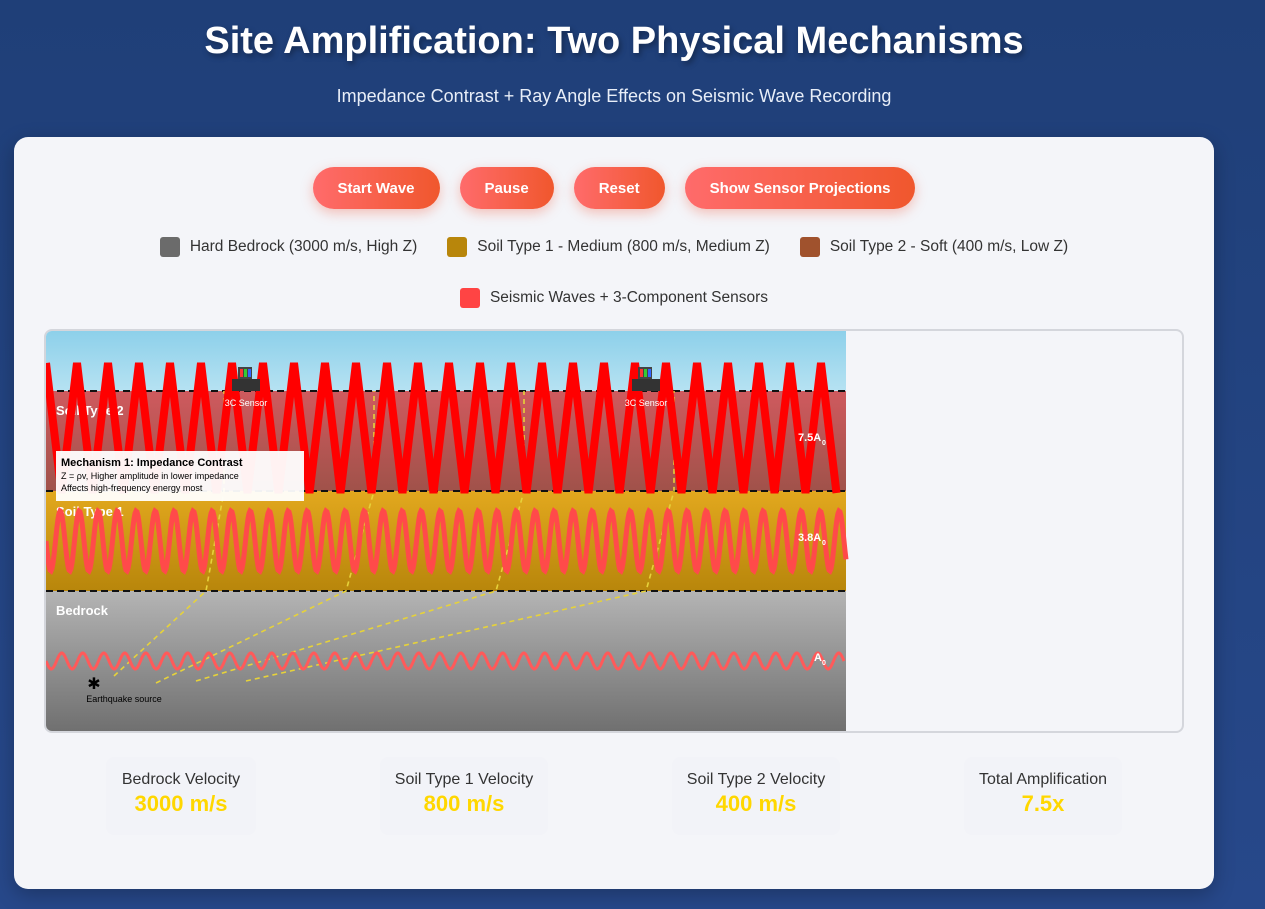  I want to click on amp-soil1-text: 3.8A, so click(809, 538).